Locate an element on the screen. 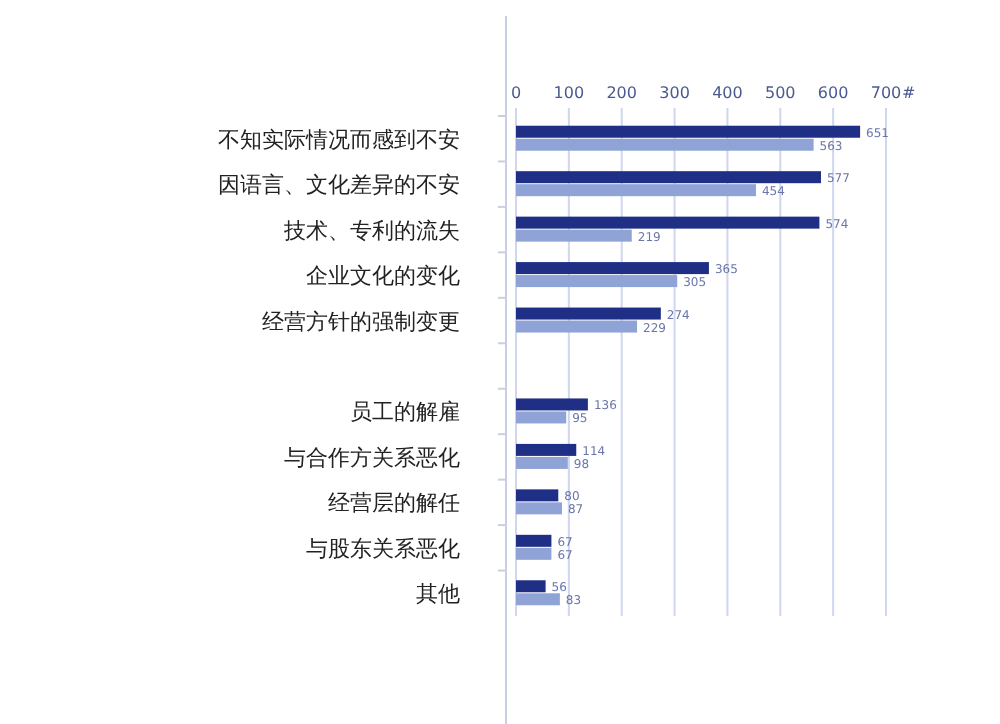 The height and width of the screenshot is (724, 1000). y-tick-label: 因语言、文化差异的不安 is located at coordinates (339, 185).